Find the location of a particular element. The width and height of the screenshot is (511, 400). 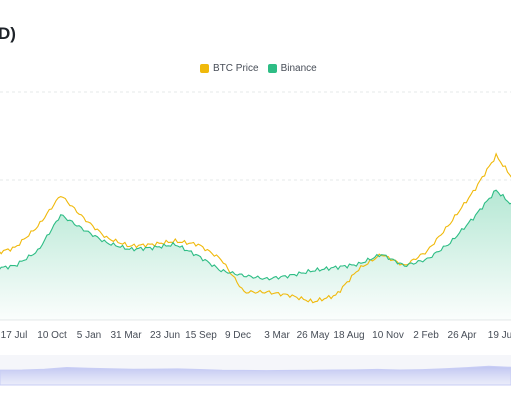

chart-title: D) is located at coordinates (8, 33).